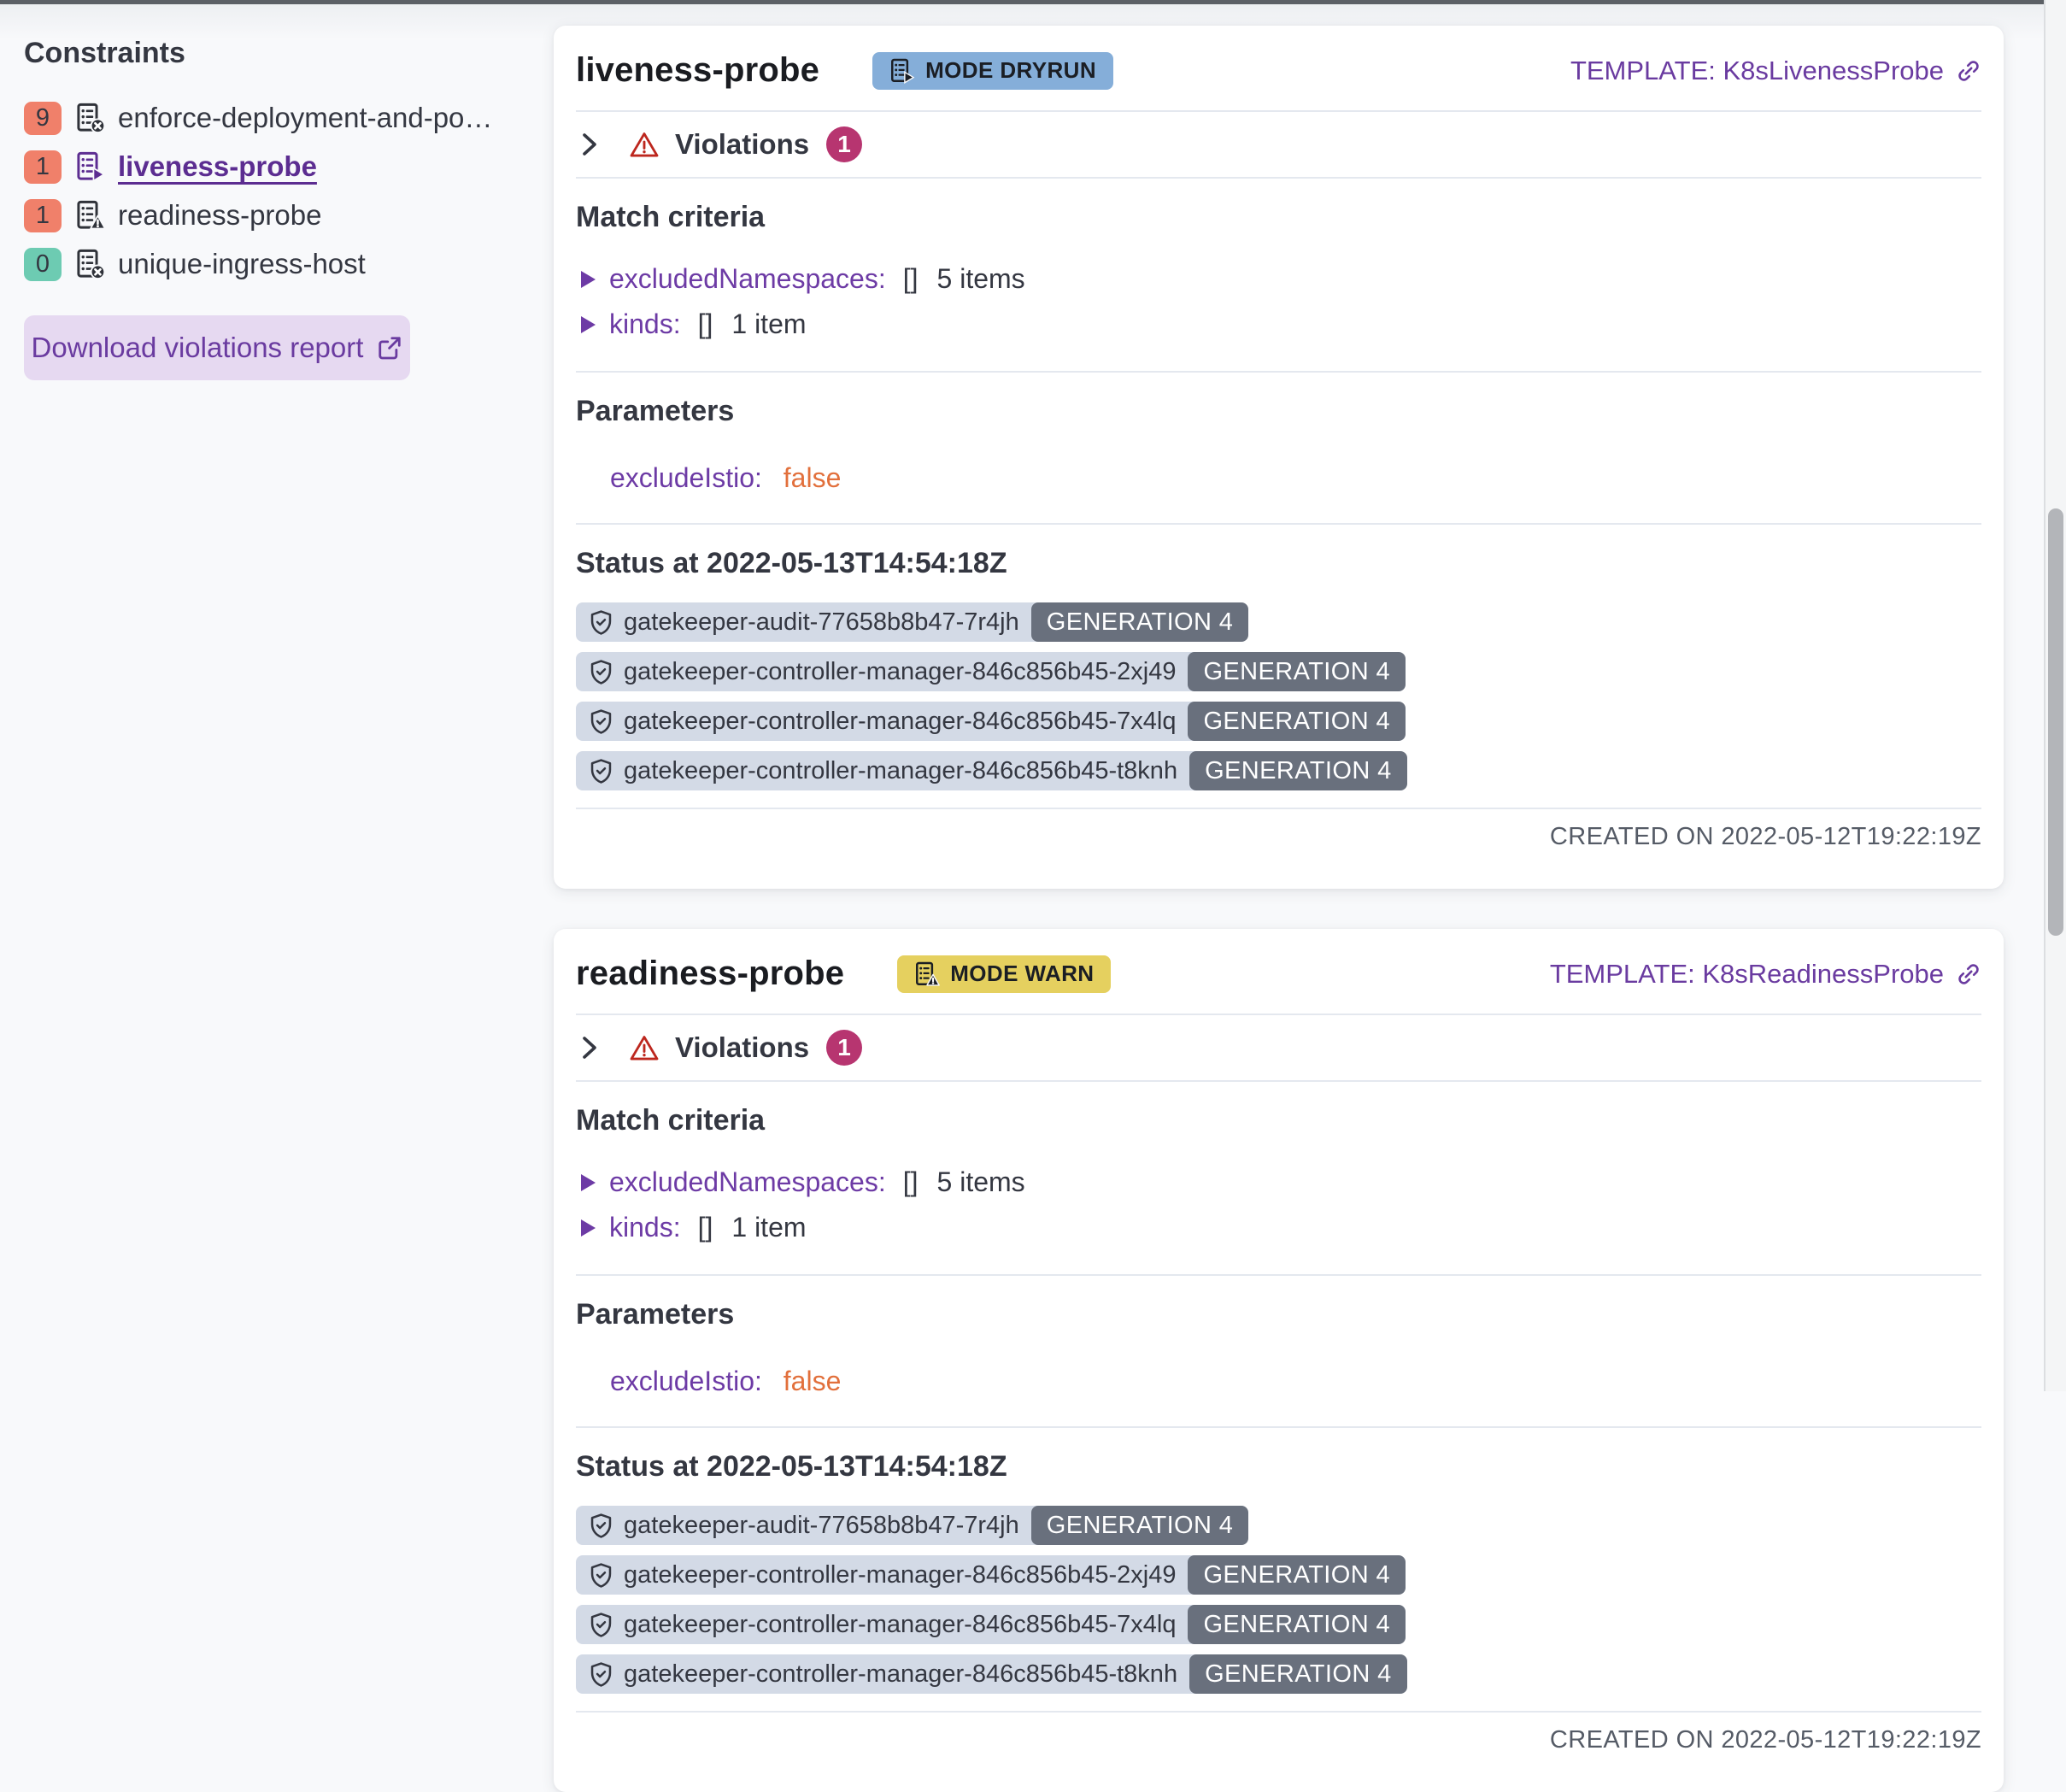  What do you see at coordinates (90, 215) in the screenshot?
I see `constraint-warn-icon` at bounding box center [90, 215].